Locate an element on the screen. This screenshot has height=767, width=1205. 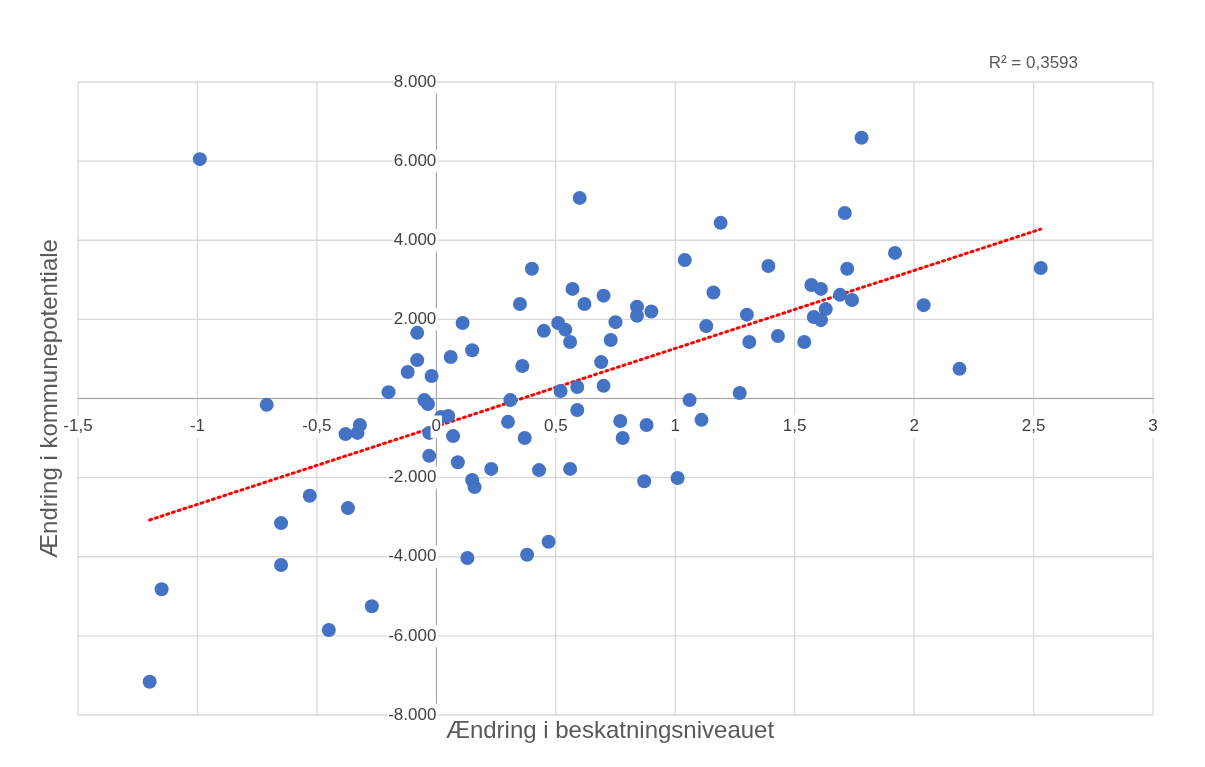
x-tick-label: 1 is located at coordinates (675, 426).